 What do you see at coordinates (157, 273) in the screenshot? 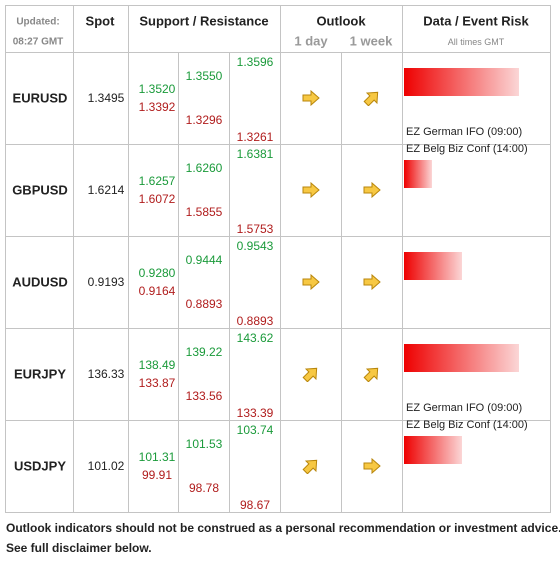
I see `resistance: 0.9280` at bounding box center [157, 273].